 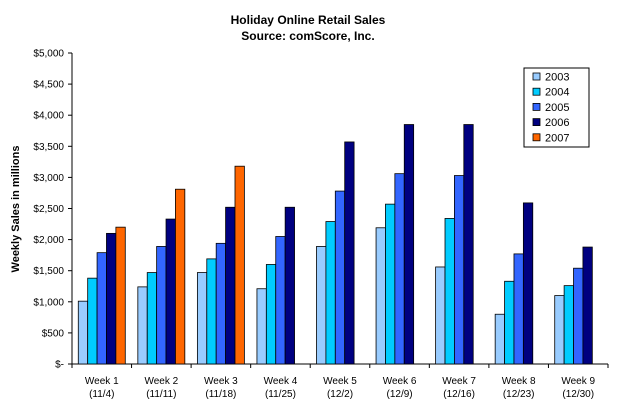 What do you see at coordinates (48, 116) in the screenshot?
I see `y-tick-label: $4,000` at bounding box center [48, 116].